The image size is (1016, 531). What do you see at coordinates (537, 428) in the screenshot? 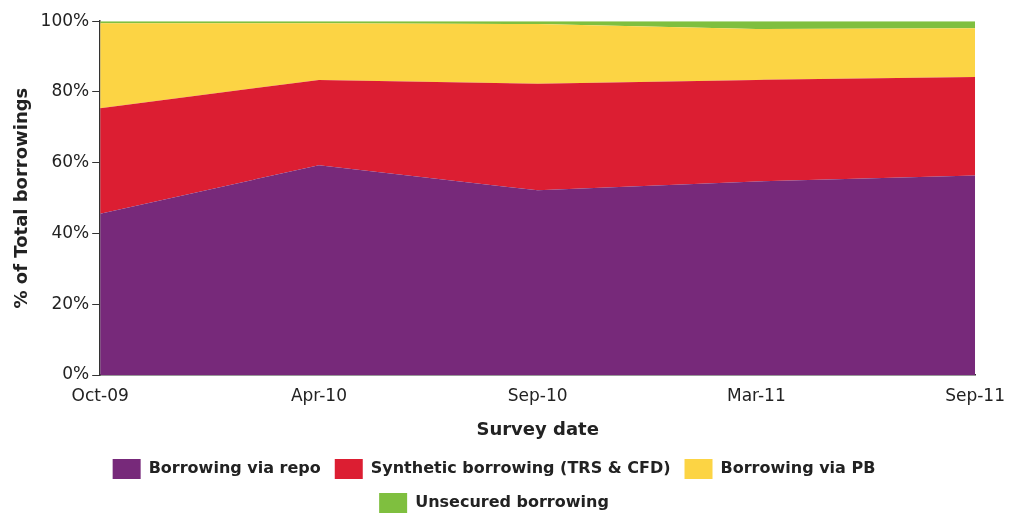
I see `x-axis-title: Survey date` at bounding box center [537, 428].